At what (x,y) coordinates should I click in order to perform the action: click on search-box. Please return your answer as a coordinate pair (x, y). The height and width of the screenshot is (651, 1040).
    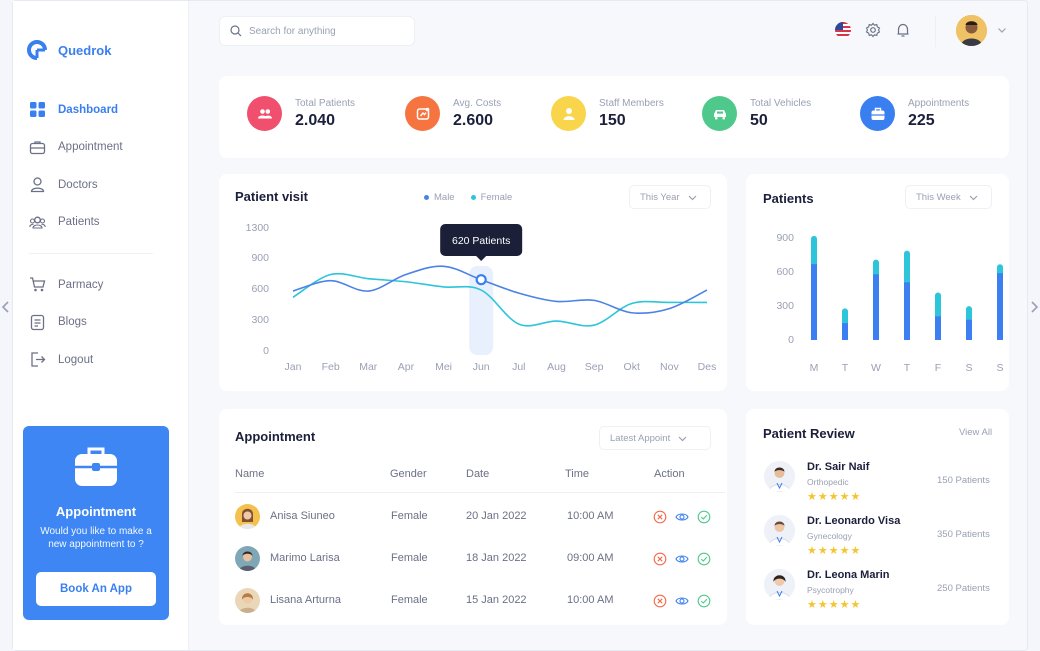
    Looking at the image, I should click on (317, 31).